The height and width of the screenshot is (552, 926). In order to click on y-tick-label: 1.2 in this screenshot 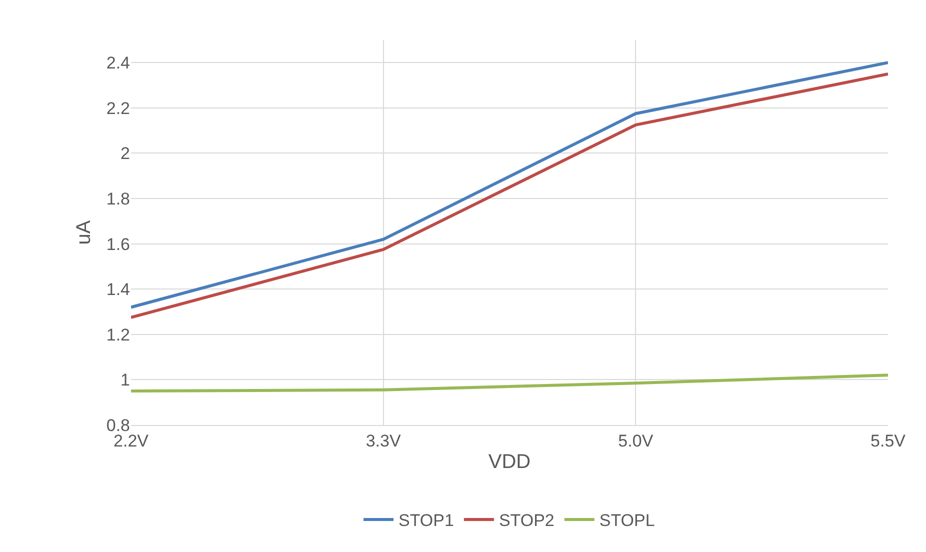, I will do `click(118, 334)`.